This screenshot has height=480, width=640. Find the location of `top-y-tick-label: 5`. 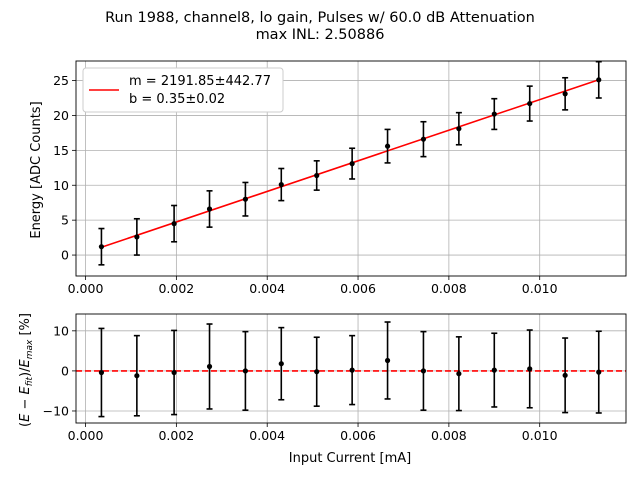

top-y-tick-label: 5 is located at coordinates (65, 220).